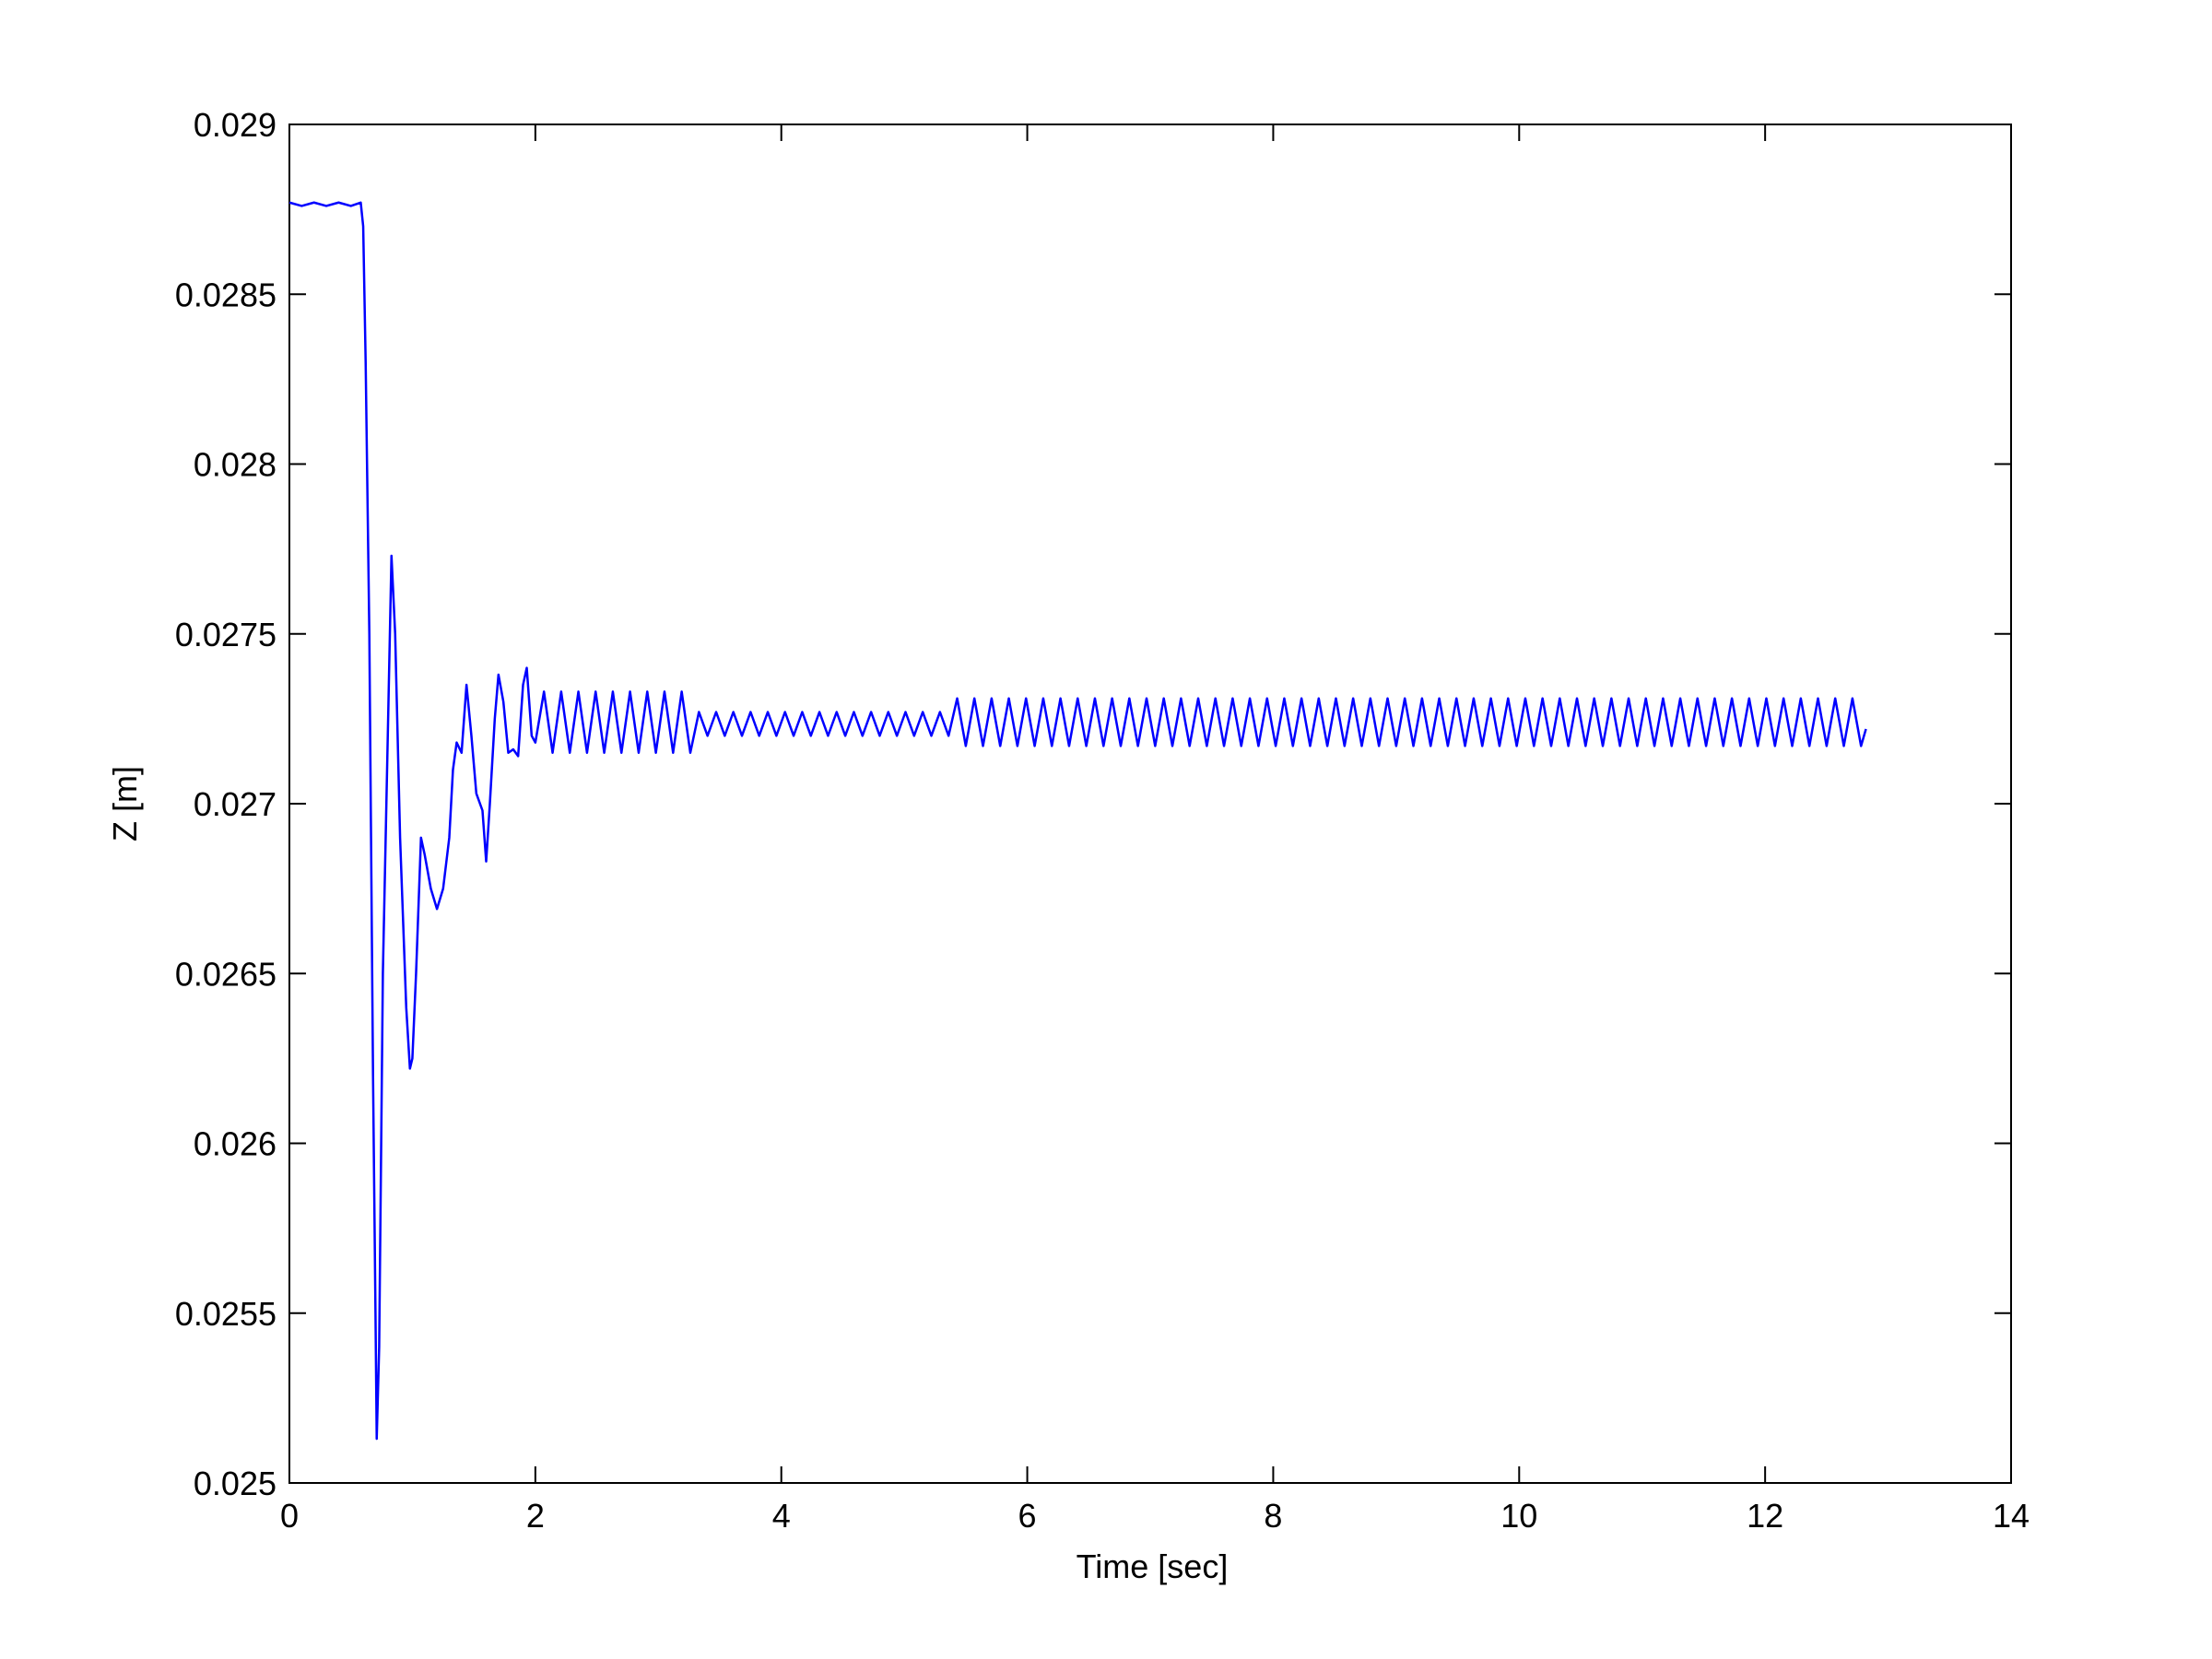 The width and height of the screenshot is (2212, 1659). I want to click on y-axis-label: Z [m], so click(125, 803).